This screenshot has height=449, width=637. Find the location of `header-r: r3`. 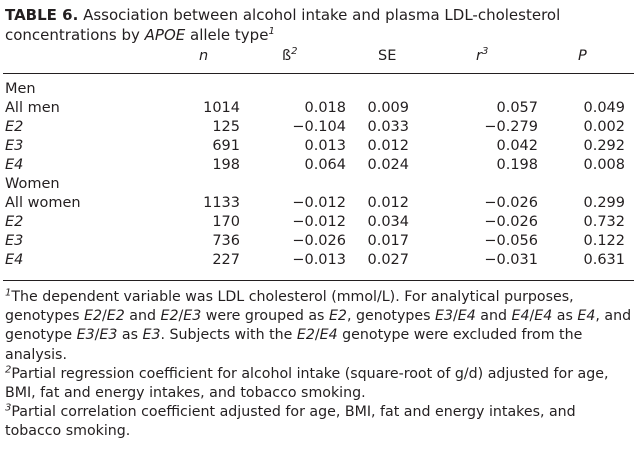

header-r: r3 is located at coordinates (482, 56).